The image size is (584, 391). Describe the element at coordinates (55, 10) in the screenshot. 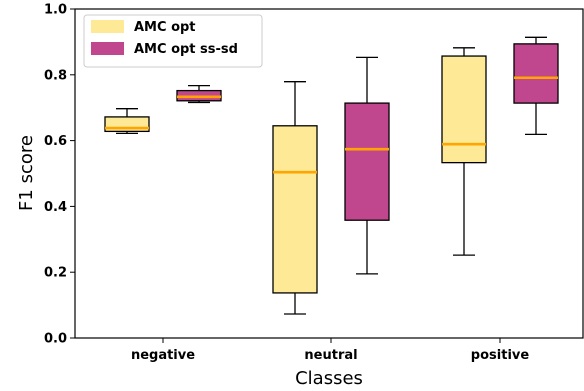

I see `y-tick-label: 1.0` at that location.